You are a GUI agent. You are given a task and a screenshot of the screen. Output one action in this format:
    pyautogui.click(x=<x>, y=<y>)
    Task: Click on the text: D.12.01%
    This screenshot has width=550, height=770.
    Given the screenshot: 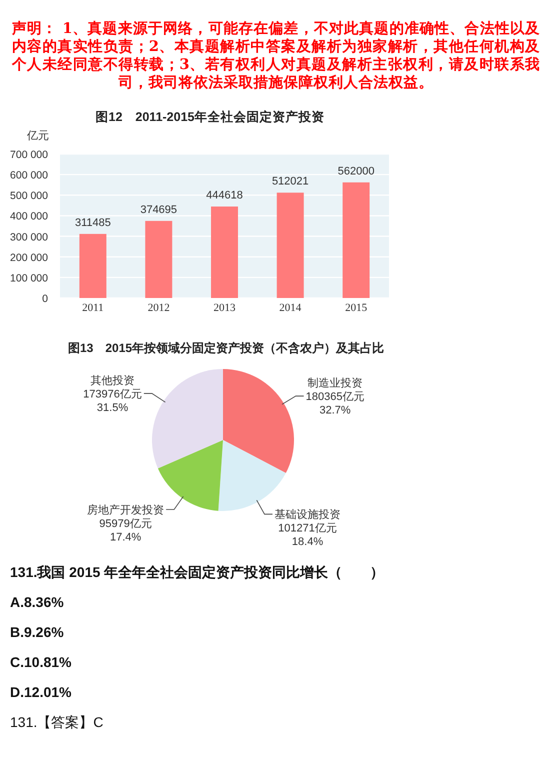 What is the action you would take?
    pyautogui.click(x=41, y=692)
    